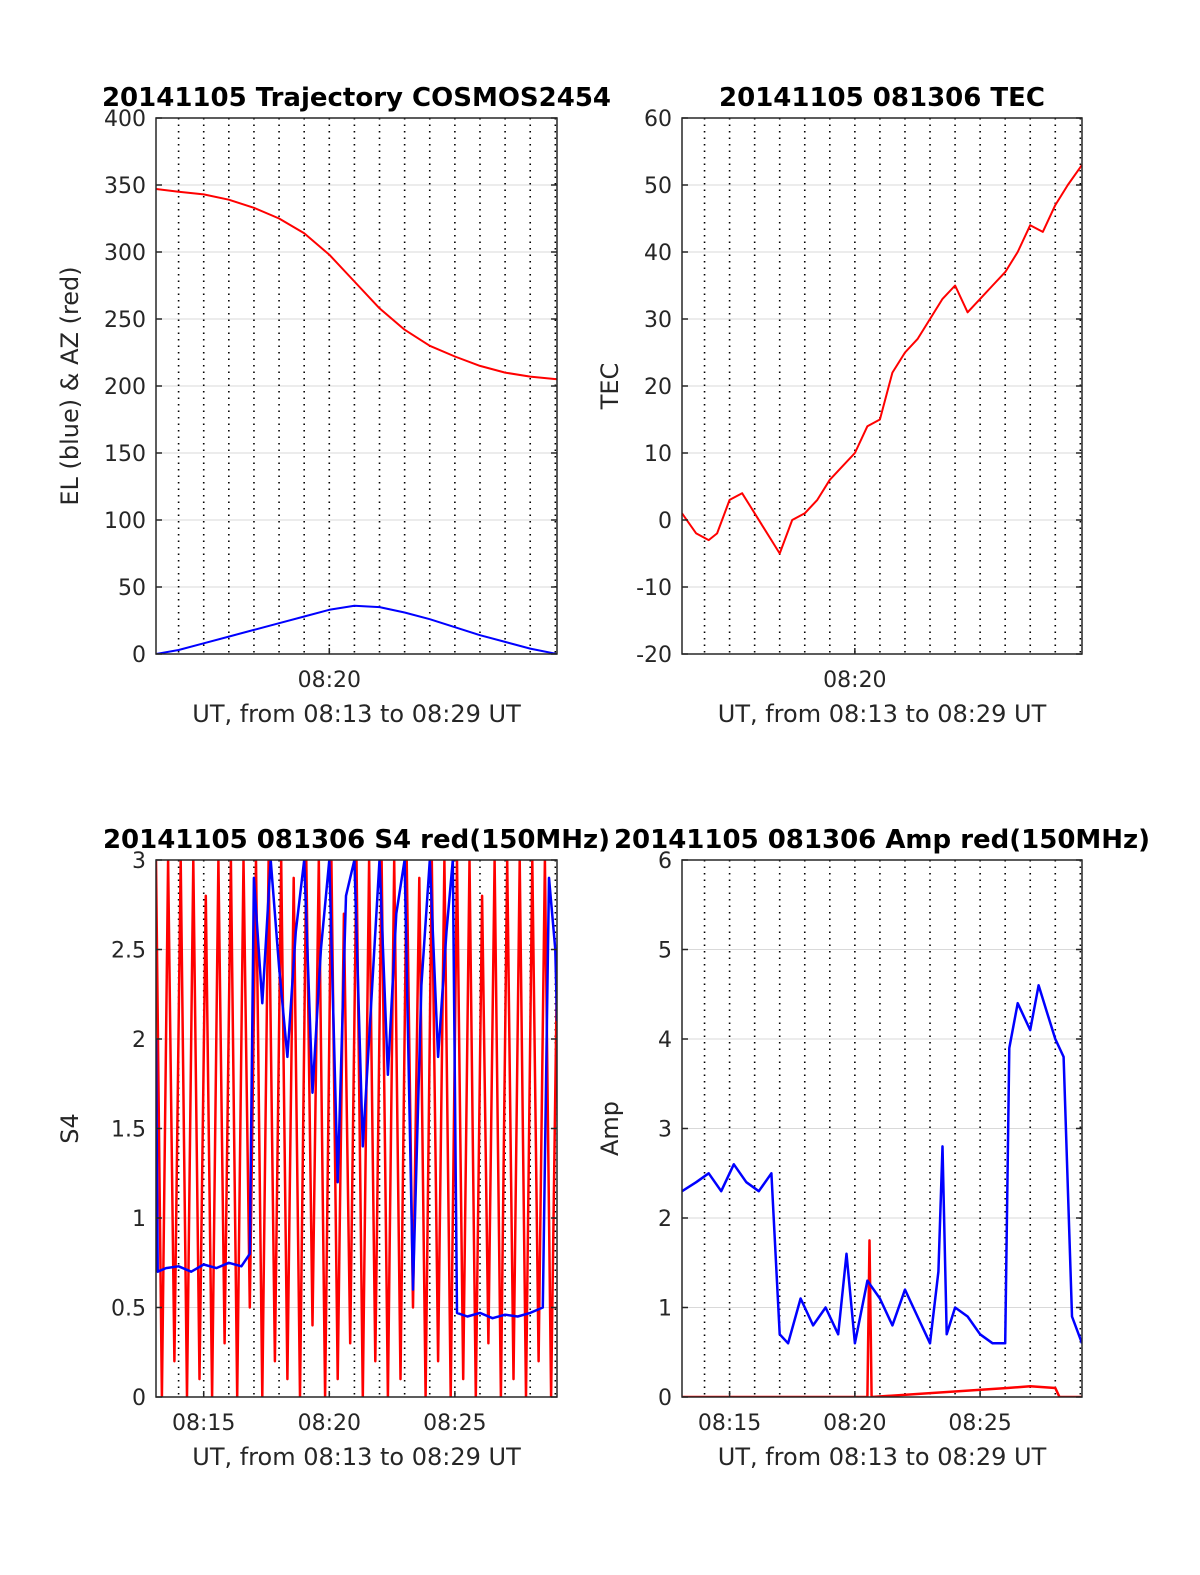 The image size is (1200, 1575). What do you see at coordinates (128, 1309) in the screenshot?
I see `y-tick-label: 0.5` at bounding box center [128, 1309].